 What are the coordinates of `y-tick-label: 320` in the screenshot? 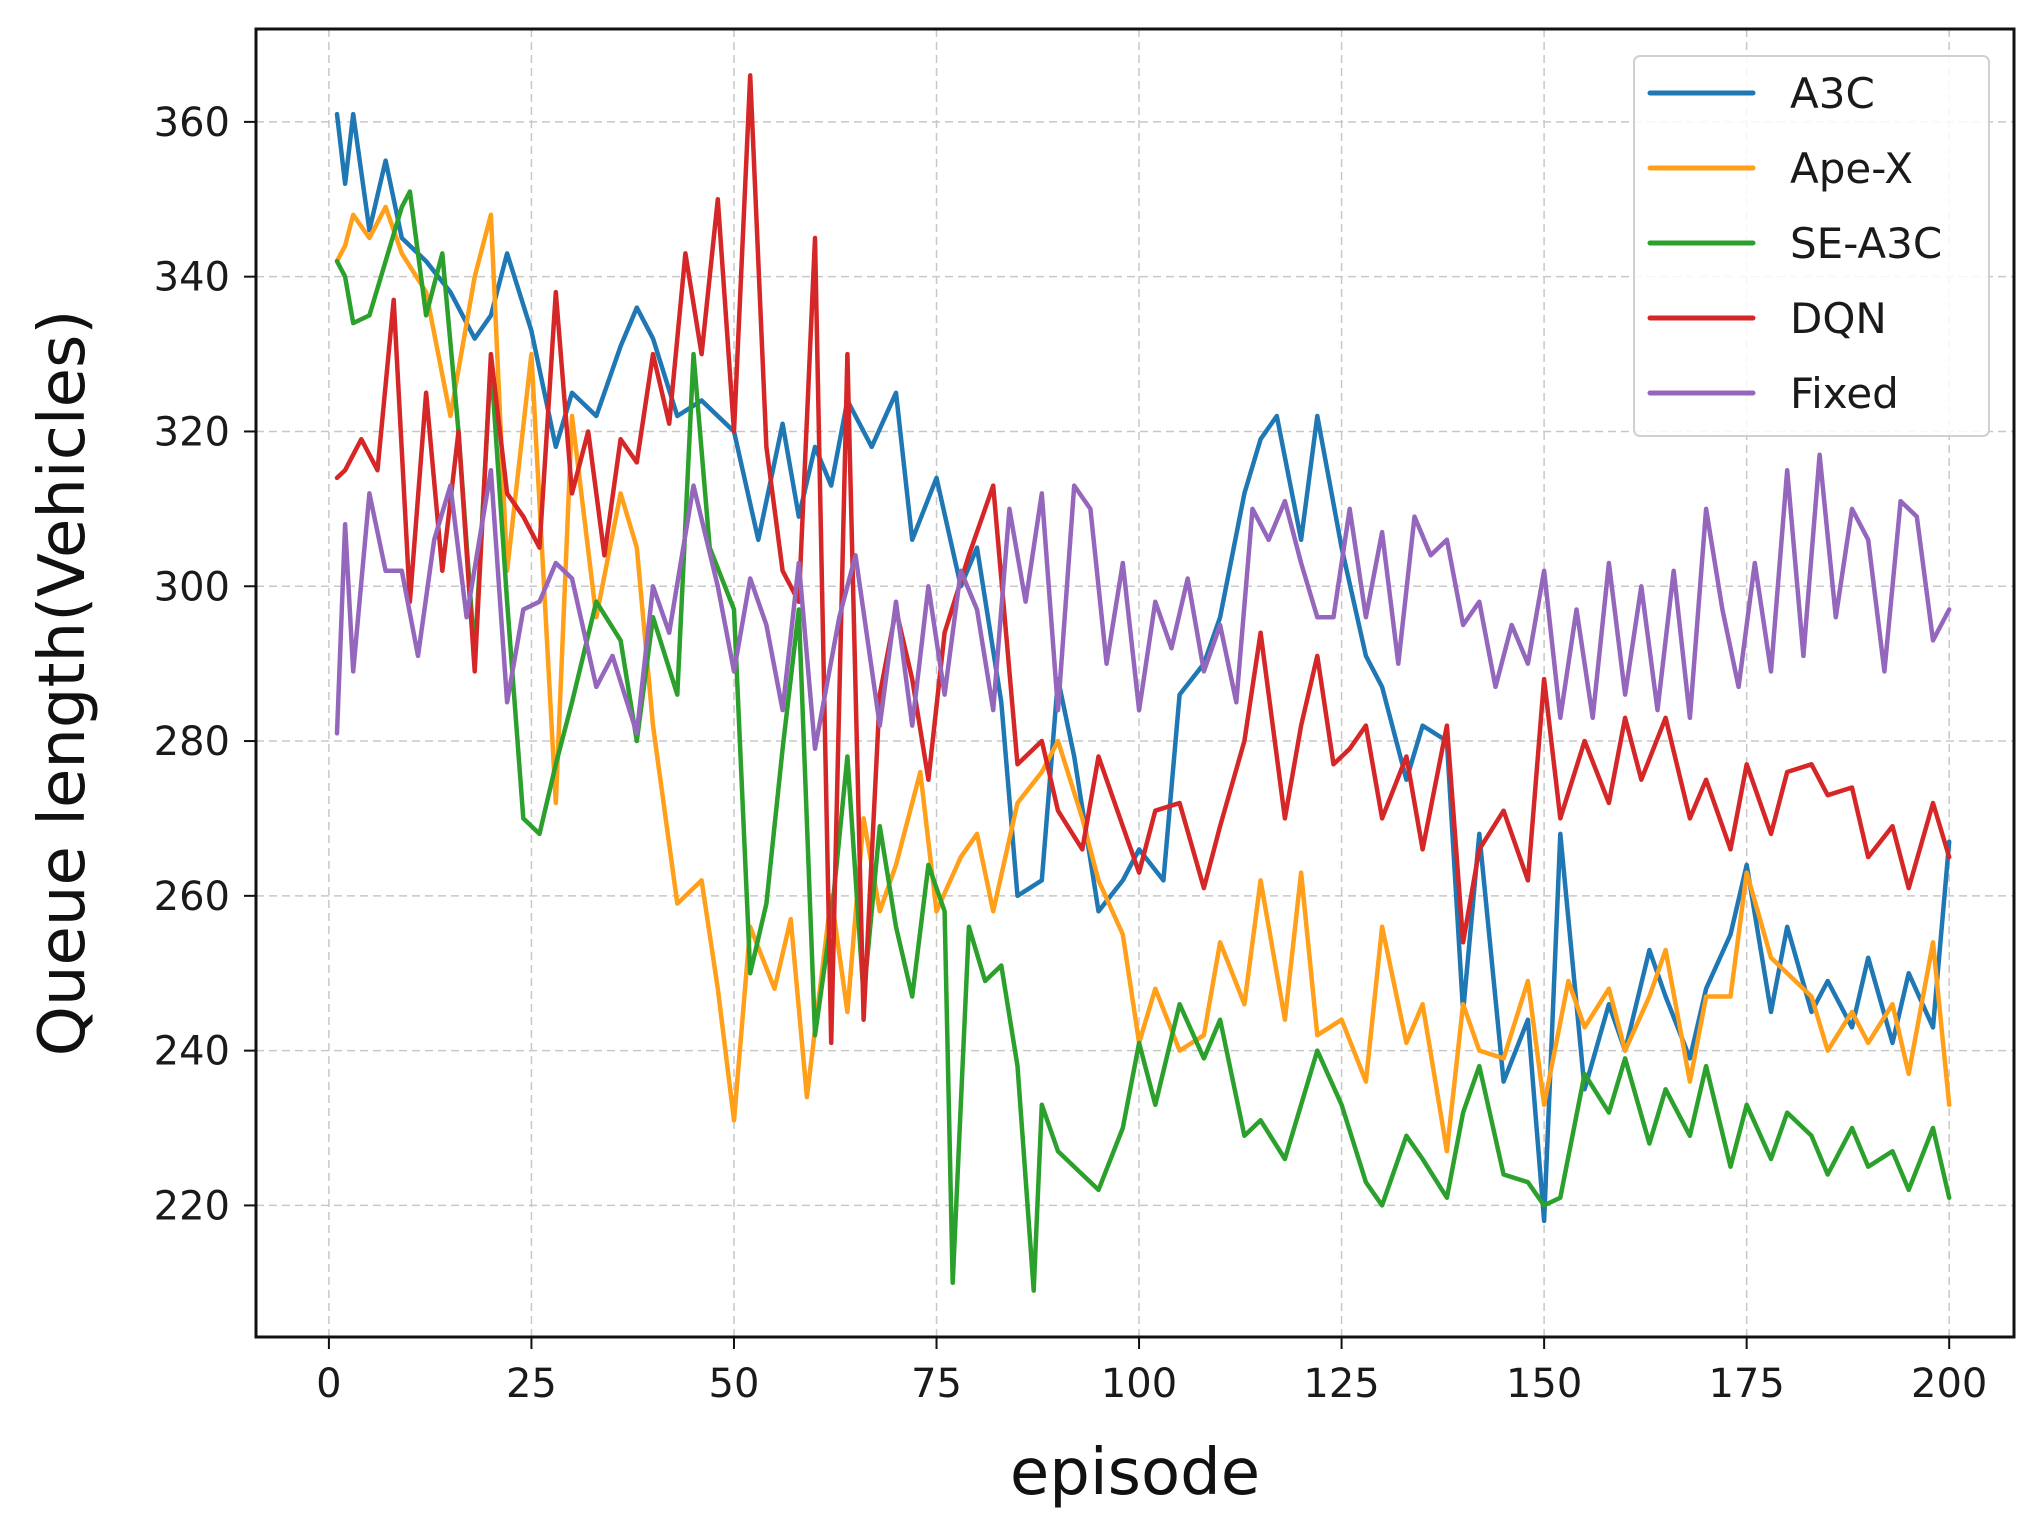 It's located at (192, 432).